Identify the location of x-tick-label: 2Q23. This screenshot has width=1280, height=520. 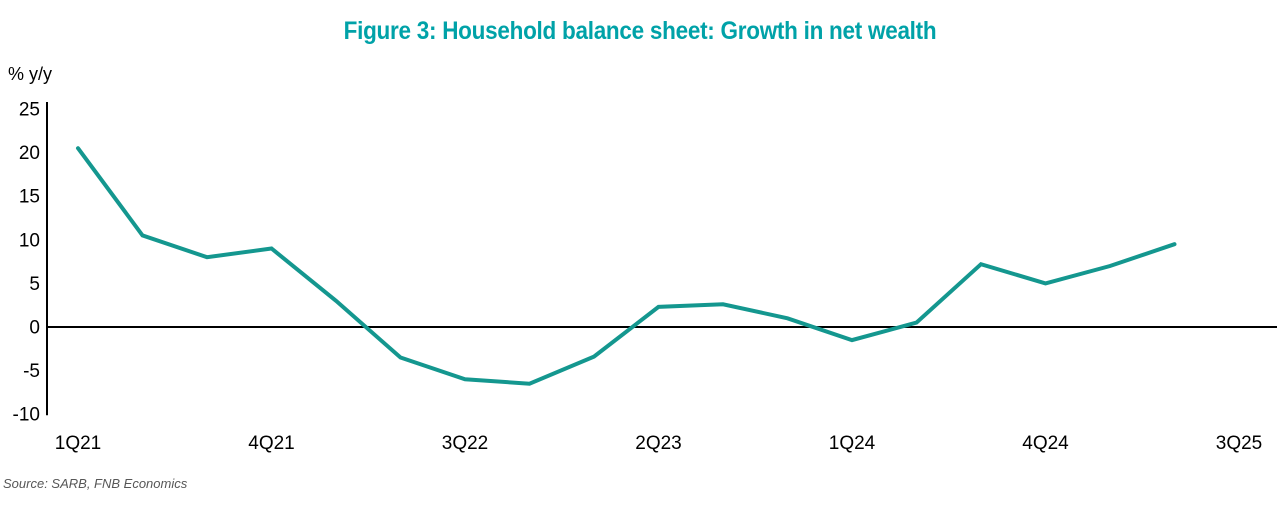
(658, 443).